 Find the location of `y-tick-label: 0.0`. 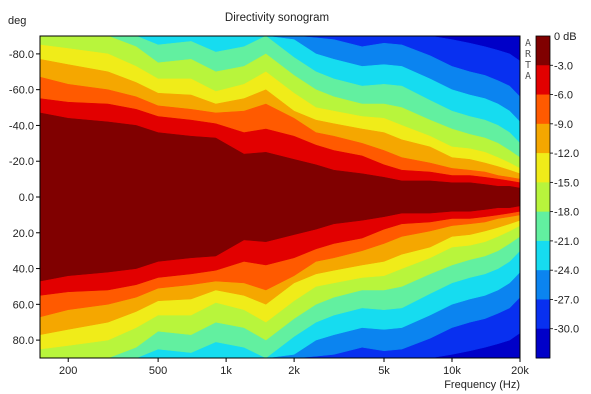

y-tick-label: 0.0 is located at coordinates (26, 198).